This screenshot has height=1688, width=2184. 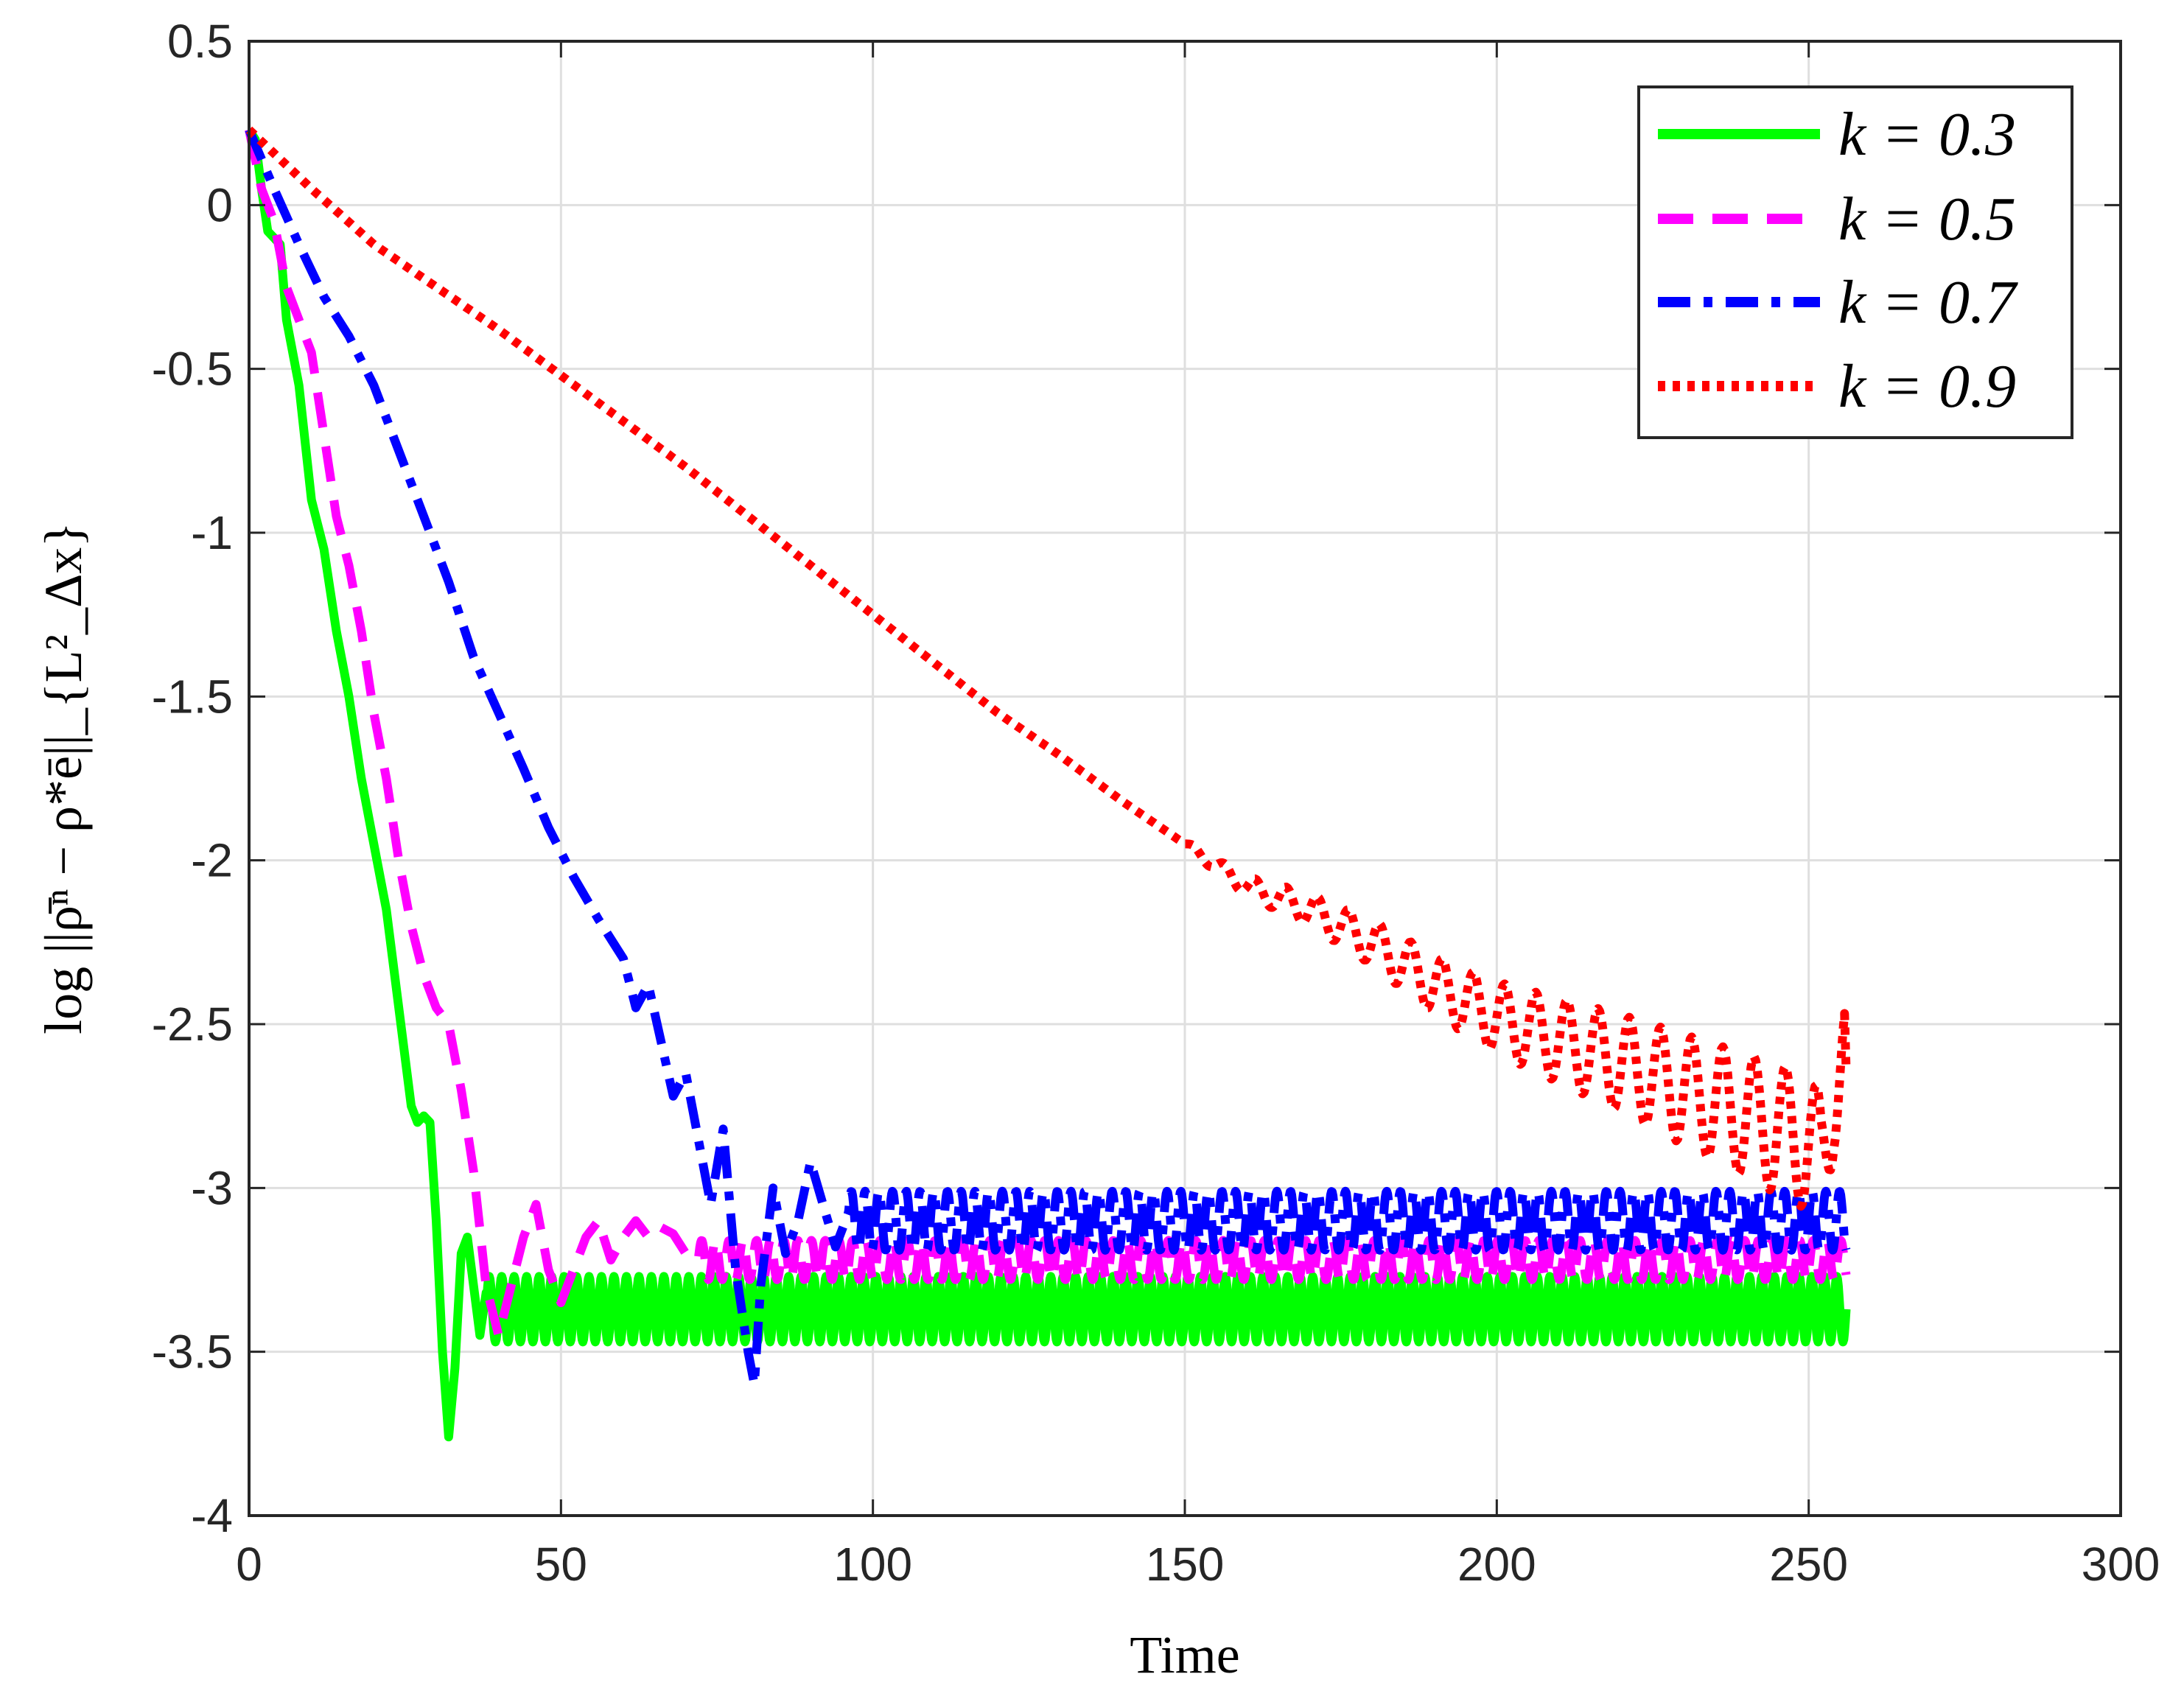 I want to click on legend-label-k03: k = 0.3, so click(x=1927, y=134).